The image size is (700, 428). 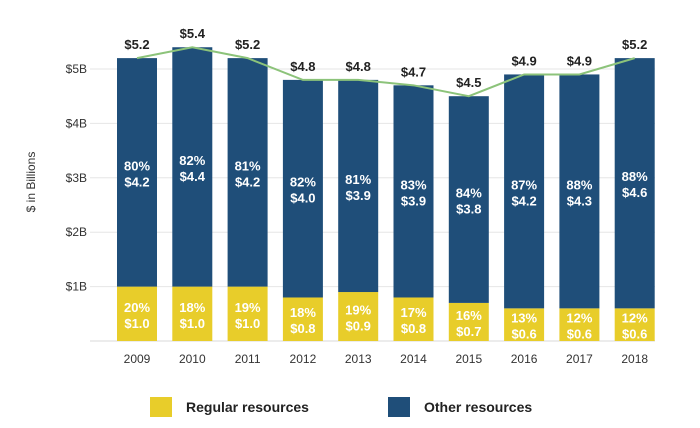 I want to click on y-tick-label: $4B, so click(x=76, y=123).